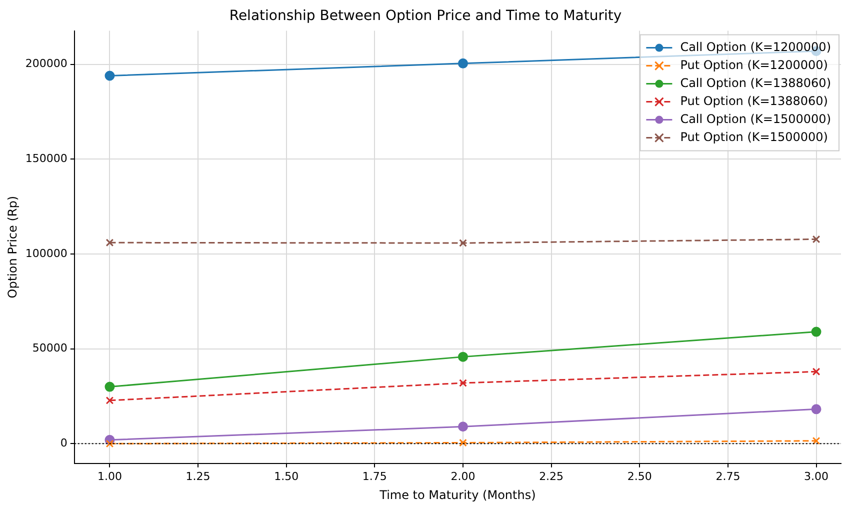  What do you see at coordinates (198, 476) in the screenshot?
I see `x-tick-label: 1.25` at bounding box center [198, 476].